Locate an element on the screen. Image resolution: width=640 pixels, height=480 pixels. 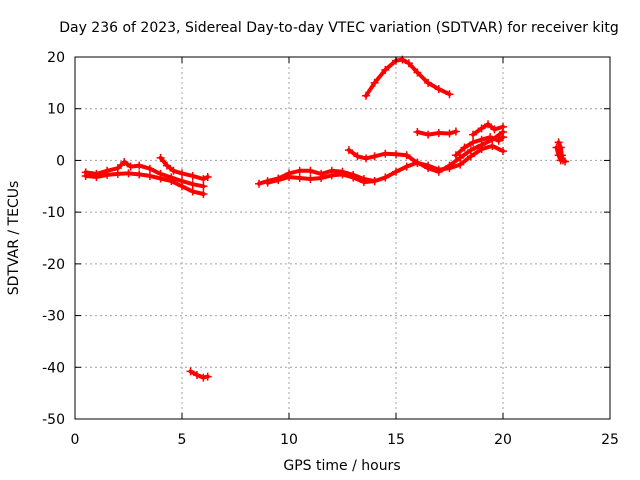
x-tick-label: 5 is located at coordinates (182, 440).